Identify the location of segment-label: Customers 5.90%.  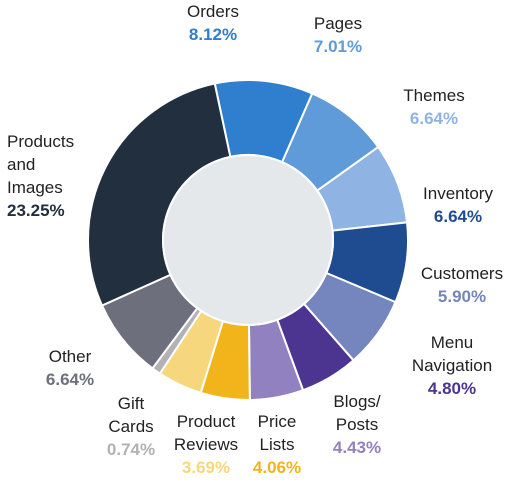
(450, 285).